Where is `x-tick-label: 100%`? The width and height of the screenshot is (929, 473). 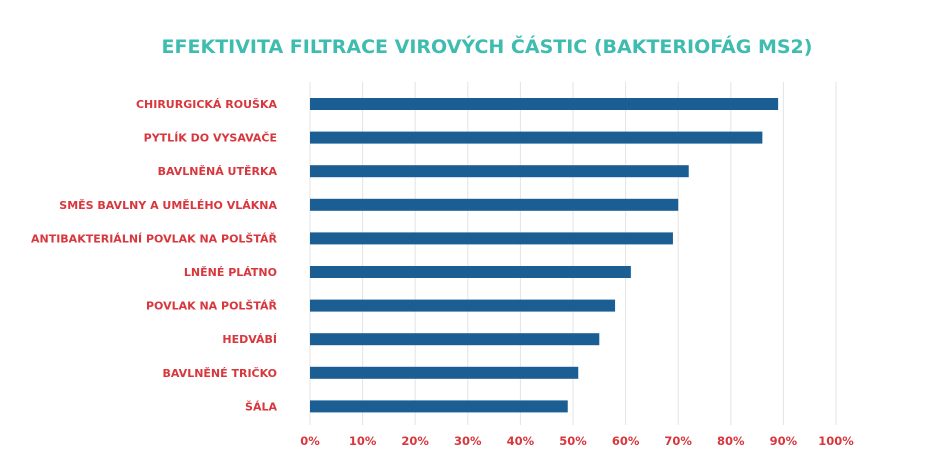
x-tick-label: 100% is located at coordinates (836, 441).